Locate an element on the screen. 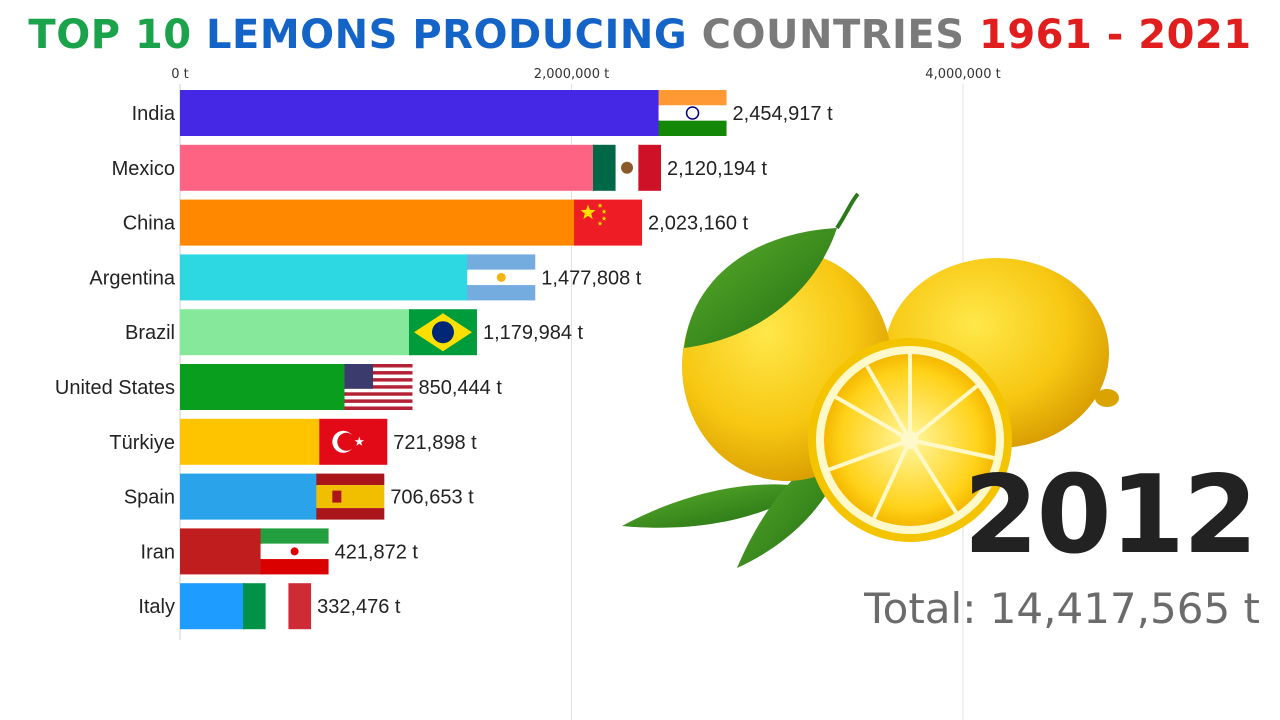 Image resolution: width=1280 pixels, height=720 pixels. x-tick-label: 4,000,000 t is located at coordinates (962, 74).